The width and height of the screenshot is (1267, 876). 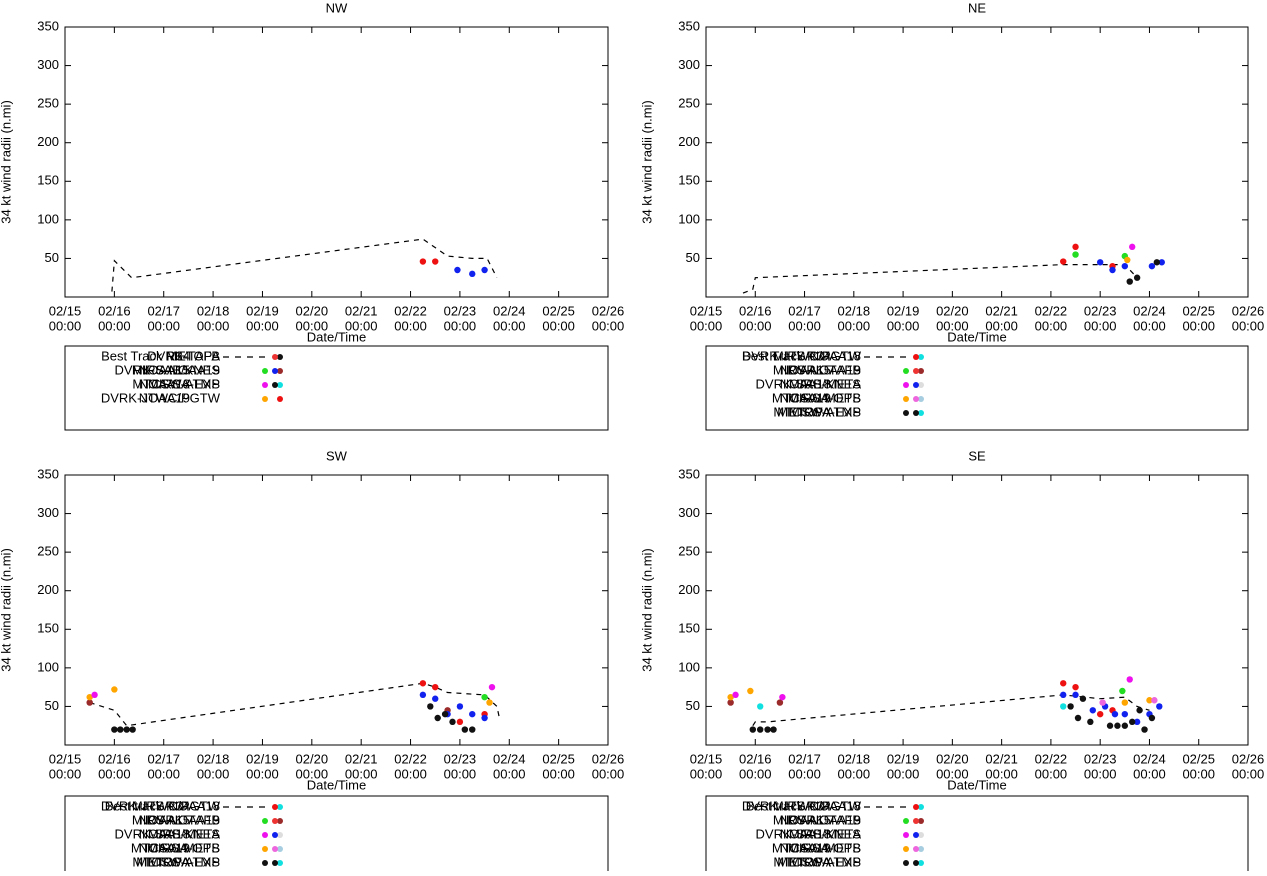 What do you see at coordinates (280, 399) in the screenshot?
I see `legend-marker-dvrk-jtwc-pgtw` at bounding box center [280, 399].